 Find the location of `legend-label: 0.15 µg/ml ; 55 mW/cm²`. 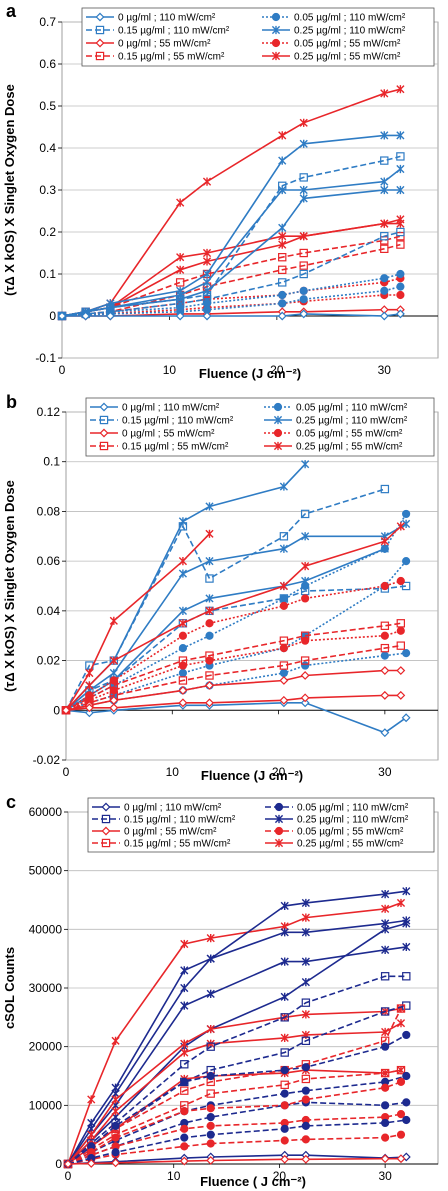

legend-label: 0.15 µg/ml ; 55 mW/cm² is located at coordinates (177, 844).